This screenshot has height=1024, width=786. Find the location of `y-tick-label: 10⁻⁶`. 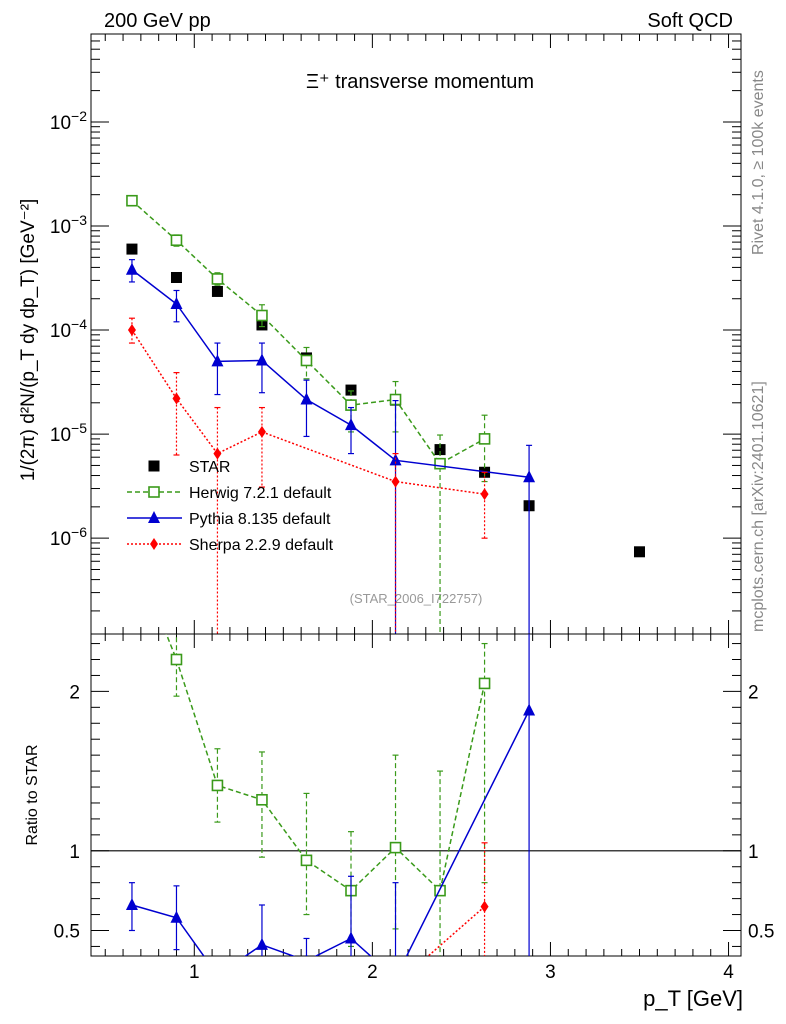

y-tick-label: 10⁻⁶ is located at coordinates (68, 537).